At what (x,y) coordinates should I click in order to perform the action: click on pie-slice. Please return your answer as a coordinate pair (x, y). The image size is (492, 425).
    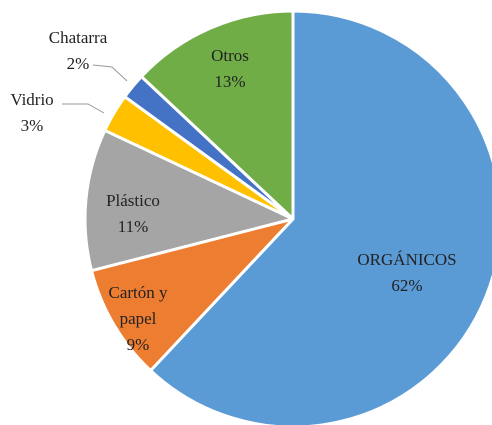
    Looking at the image, I should click on (190, 200).